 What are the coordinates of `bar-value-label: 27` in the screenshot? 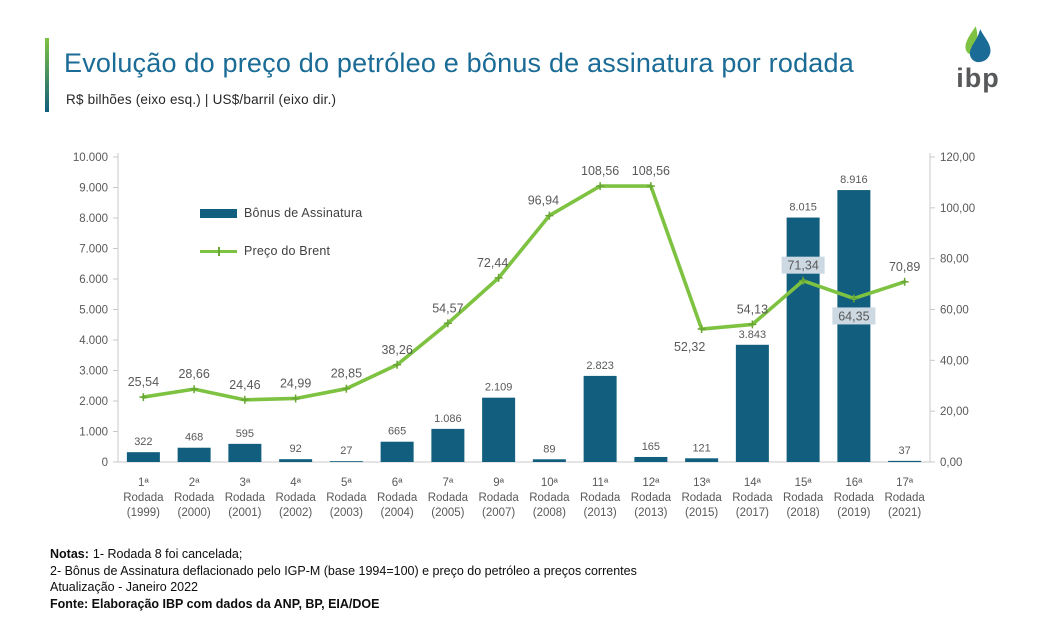 It's located at (346, 451).